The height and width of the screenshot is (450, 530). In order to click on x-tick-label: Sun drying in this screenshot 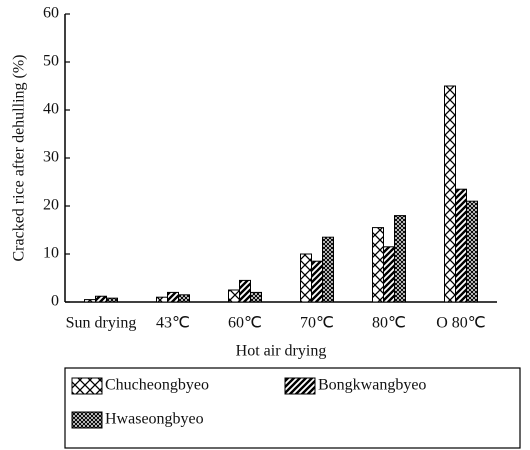, I will do `click(101, 323)`.